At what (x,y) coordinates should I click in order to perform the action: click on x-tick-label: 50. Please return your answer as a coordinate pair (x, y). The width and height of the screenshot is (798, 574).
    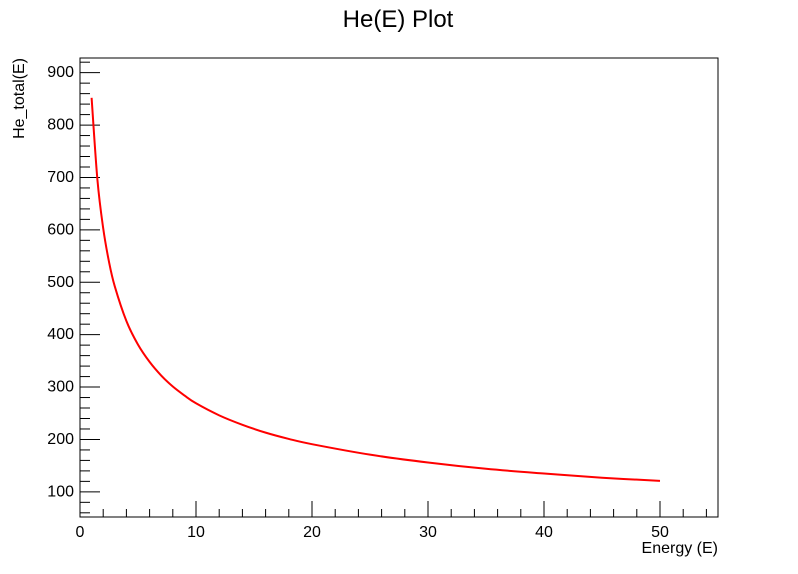
    Looking at the image, I should click on (660, 532).